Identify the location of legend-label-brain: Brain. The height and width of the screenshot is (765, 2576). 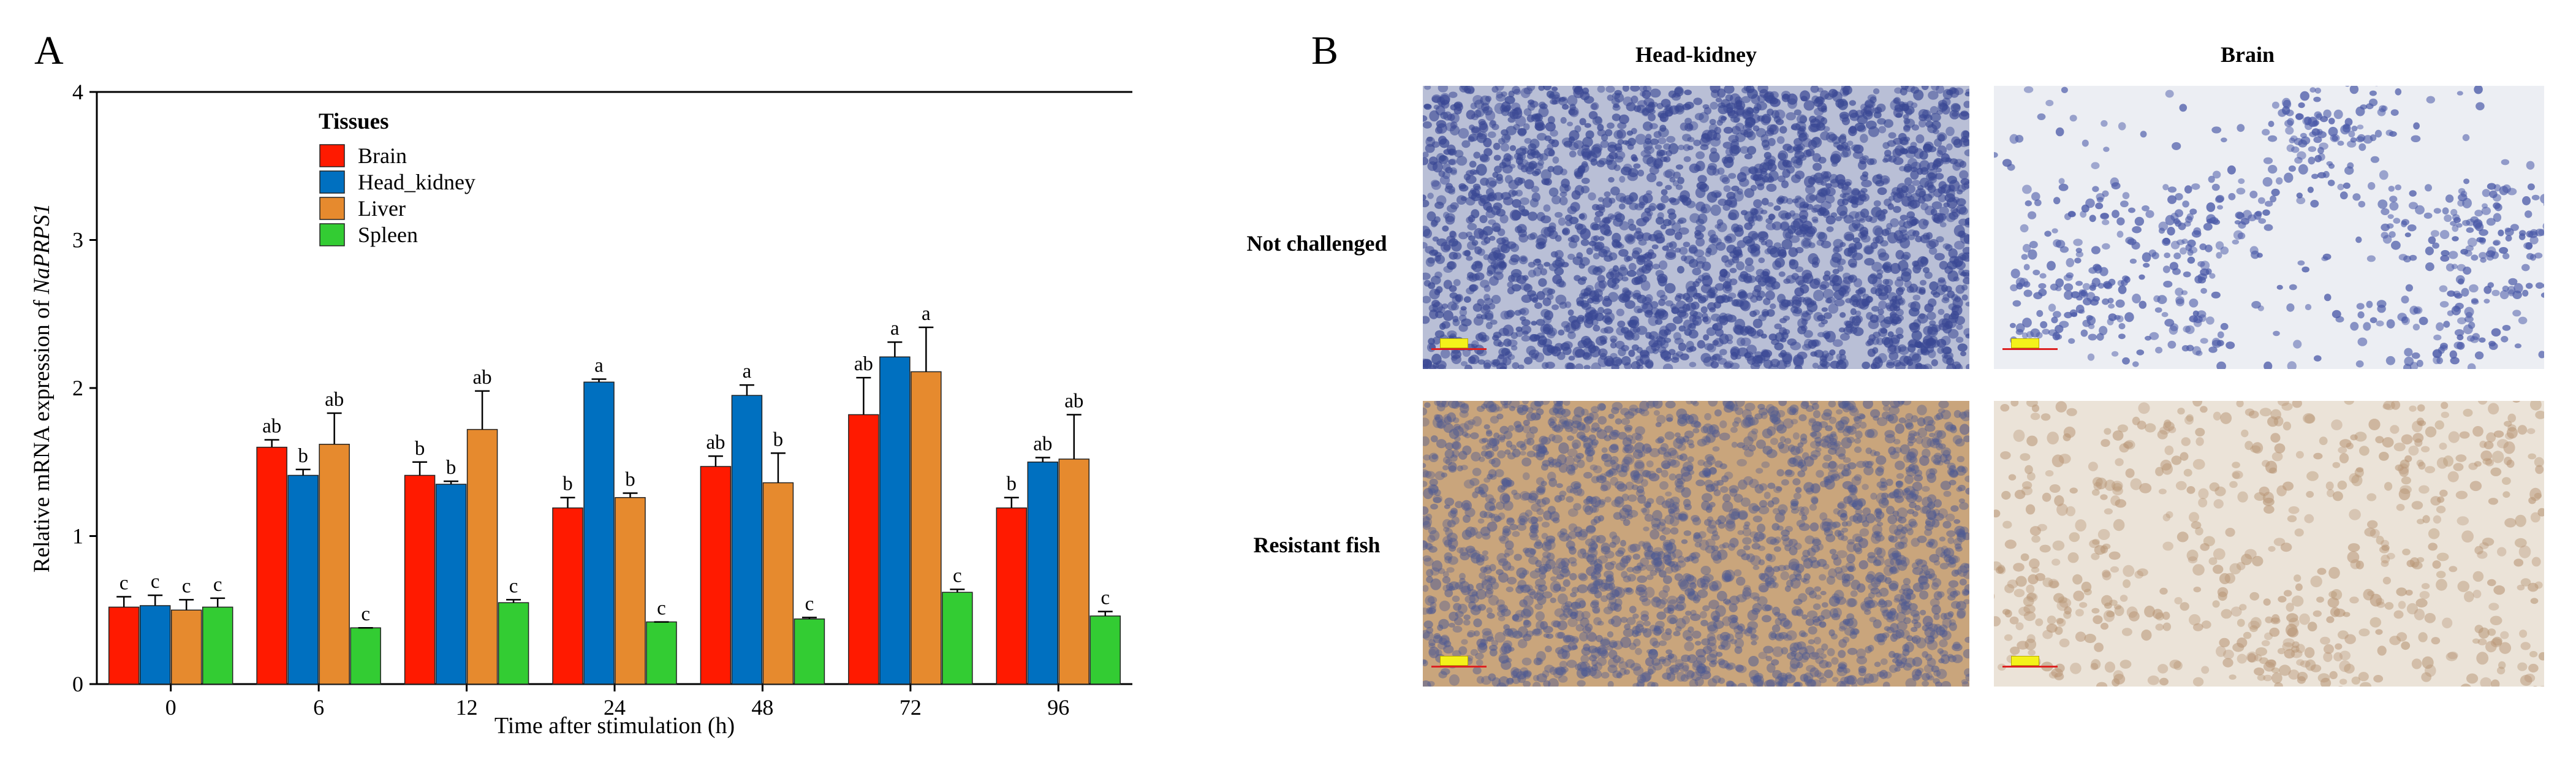
(382, 156).